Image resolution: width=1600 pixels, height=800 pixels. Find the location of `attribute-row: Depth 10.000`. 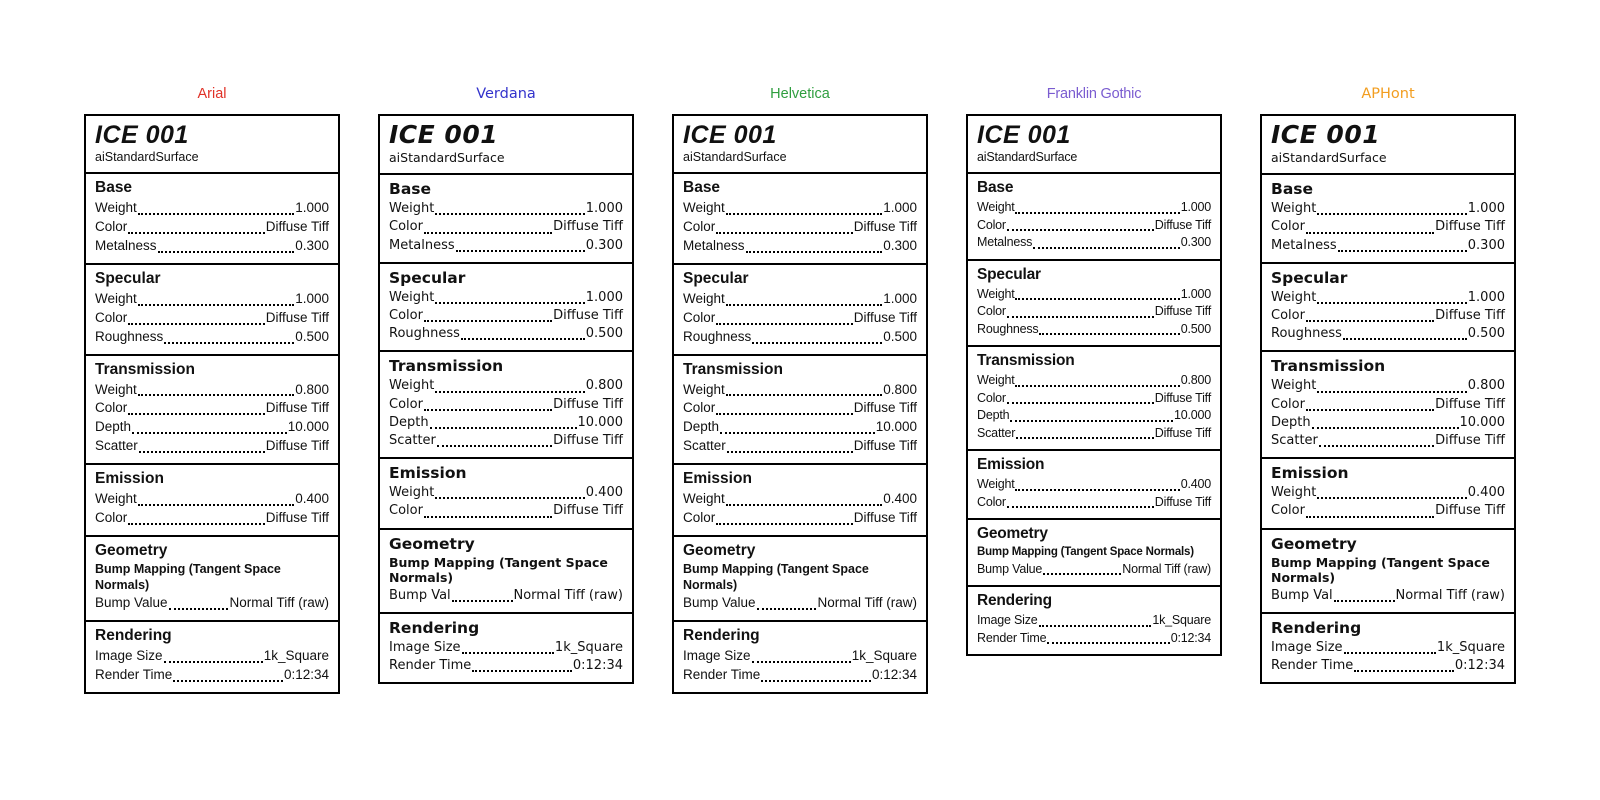

attribute-row: Depth 10.000 is located at coordinates (1094, 416).